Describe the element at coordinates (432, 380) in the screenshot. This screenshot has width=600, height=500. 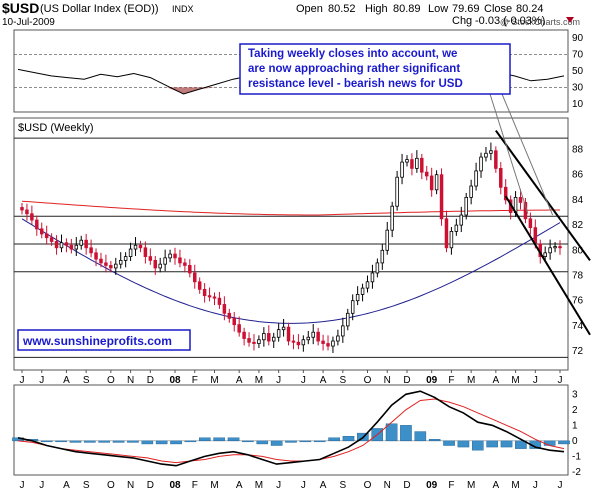
I see `price-x-label: 09` at that location.